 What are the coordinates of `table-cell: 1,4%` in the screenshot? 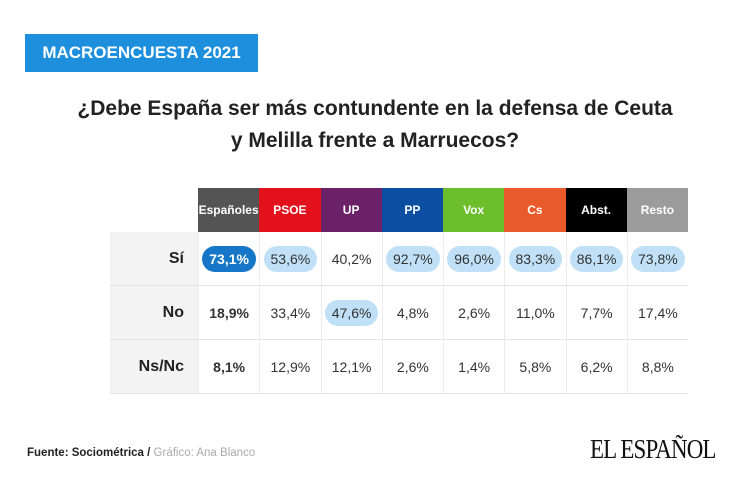 It's located at (474, 367).